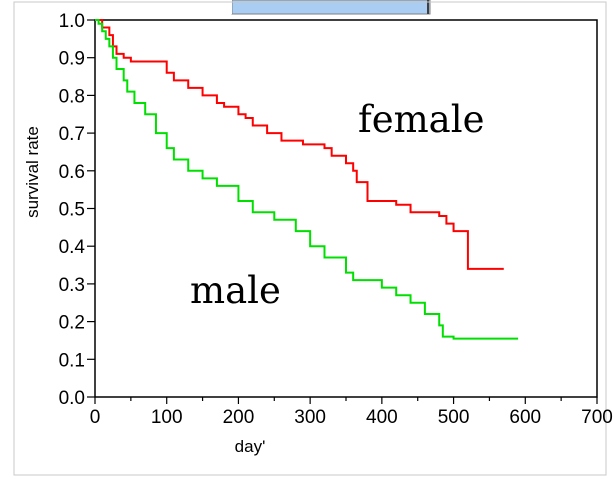 This screenshot has width=613, height=482. Describe the element at coordinates (525, 417) in the screenshot. I see `x-tick-label: 600` at that location.